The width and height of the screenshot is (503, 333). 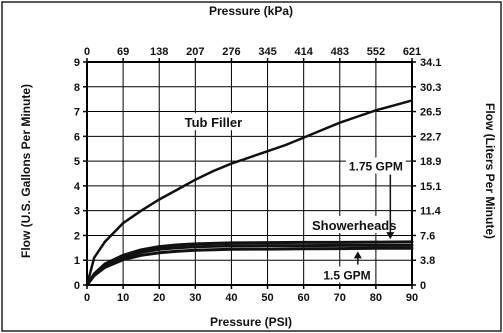 I want to click on x-tick-label: 10, so click(x=123, y=298).